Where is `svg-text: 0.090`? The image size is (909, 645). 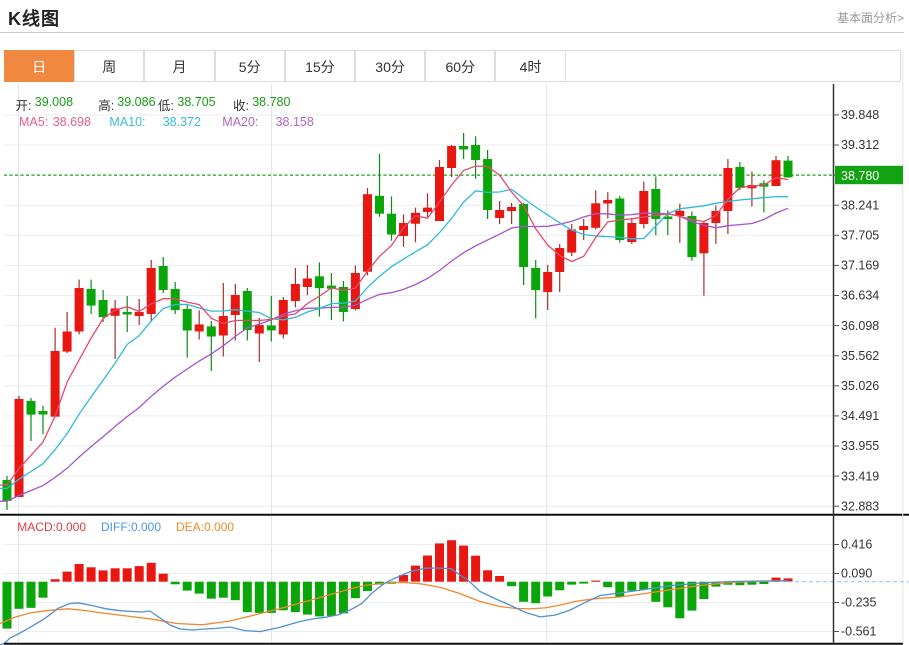
svg-text: 0.090 is located at coordinates (856, 574).